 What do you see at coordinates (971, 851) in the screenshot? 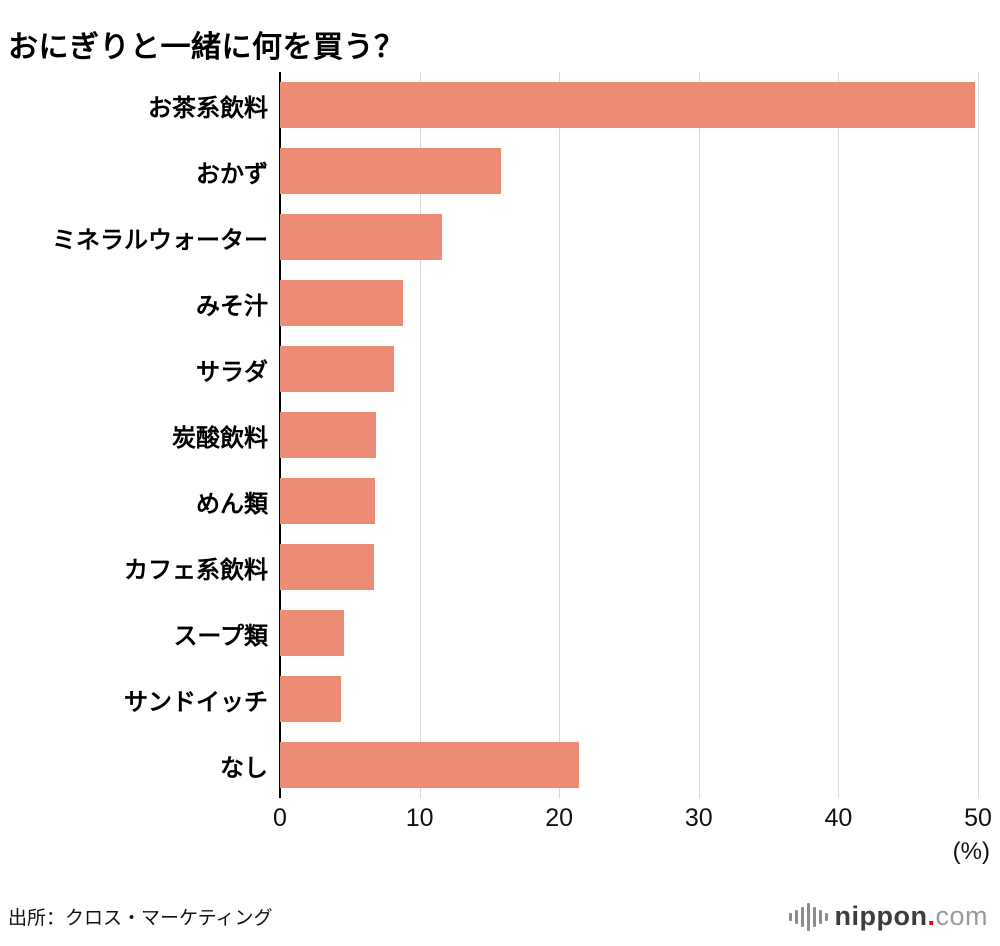
I see `x-axis-unit: (%)` at bounding box center [971, 851].